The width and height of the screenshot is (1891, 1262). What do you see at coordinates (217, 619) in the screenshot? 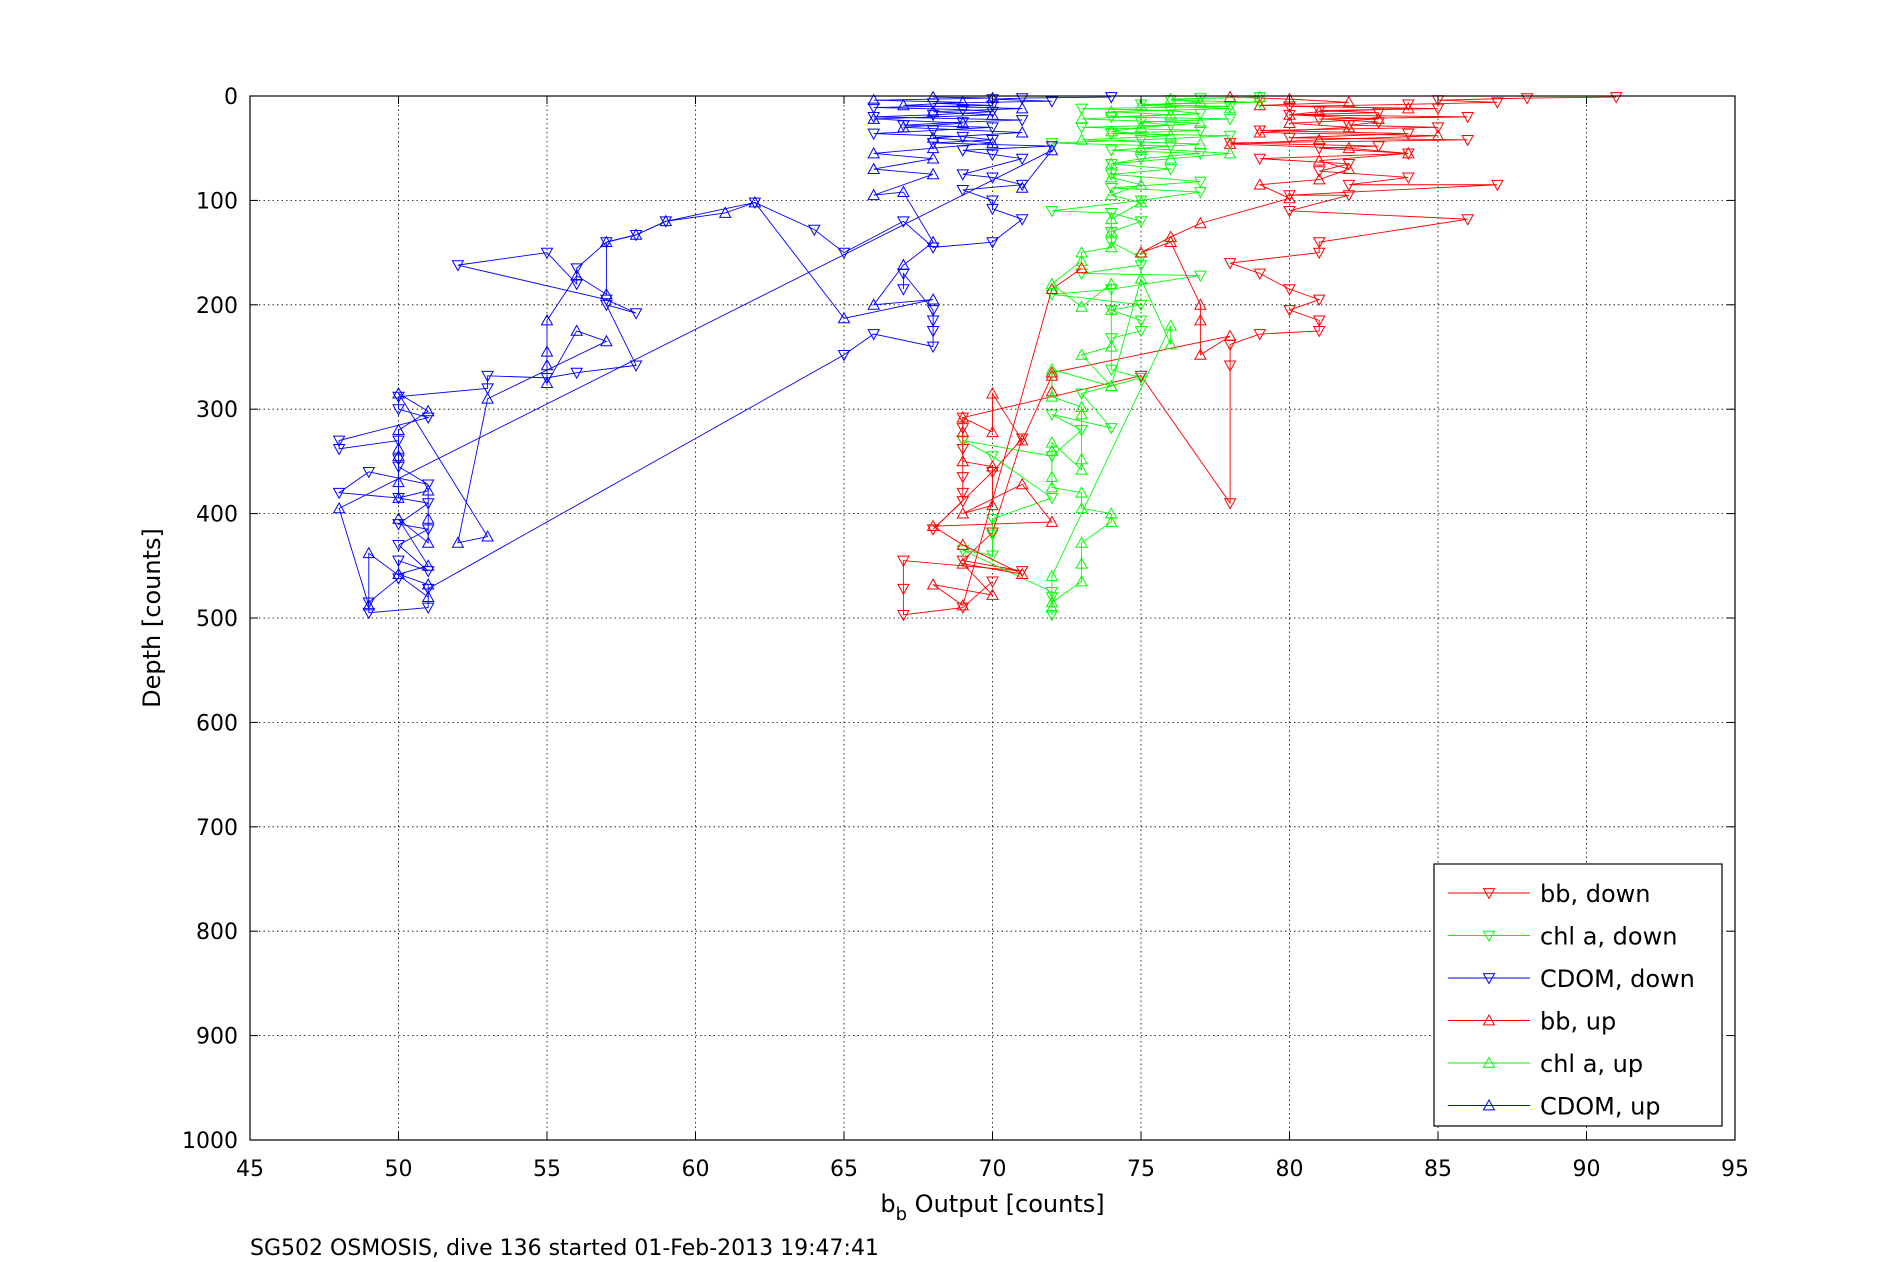
I see `y-tick-label: 500` at bounding box center [217, 619].